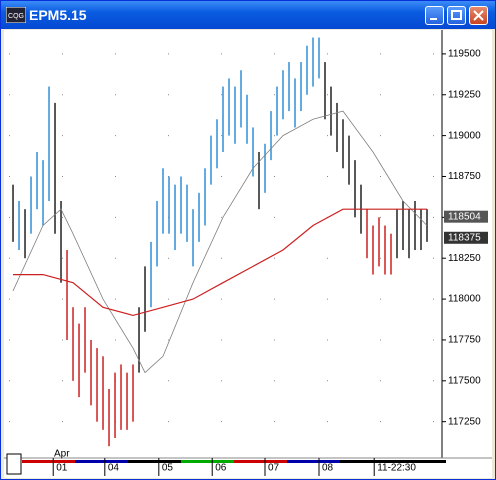  I want to click on x-tick-label: 01, so click(62, 468).